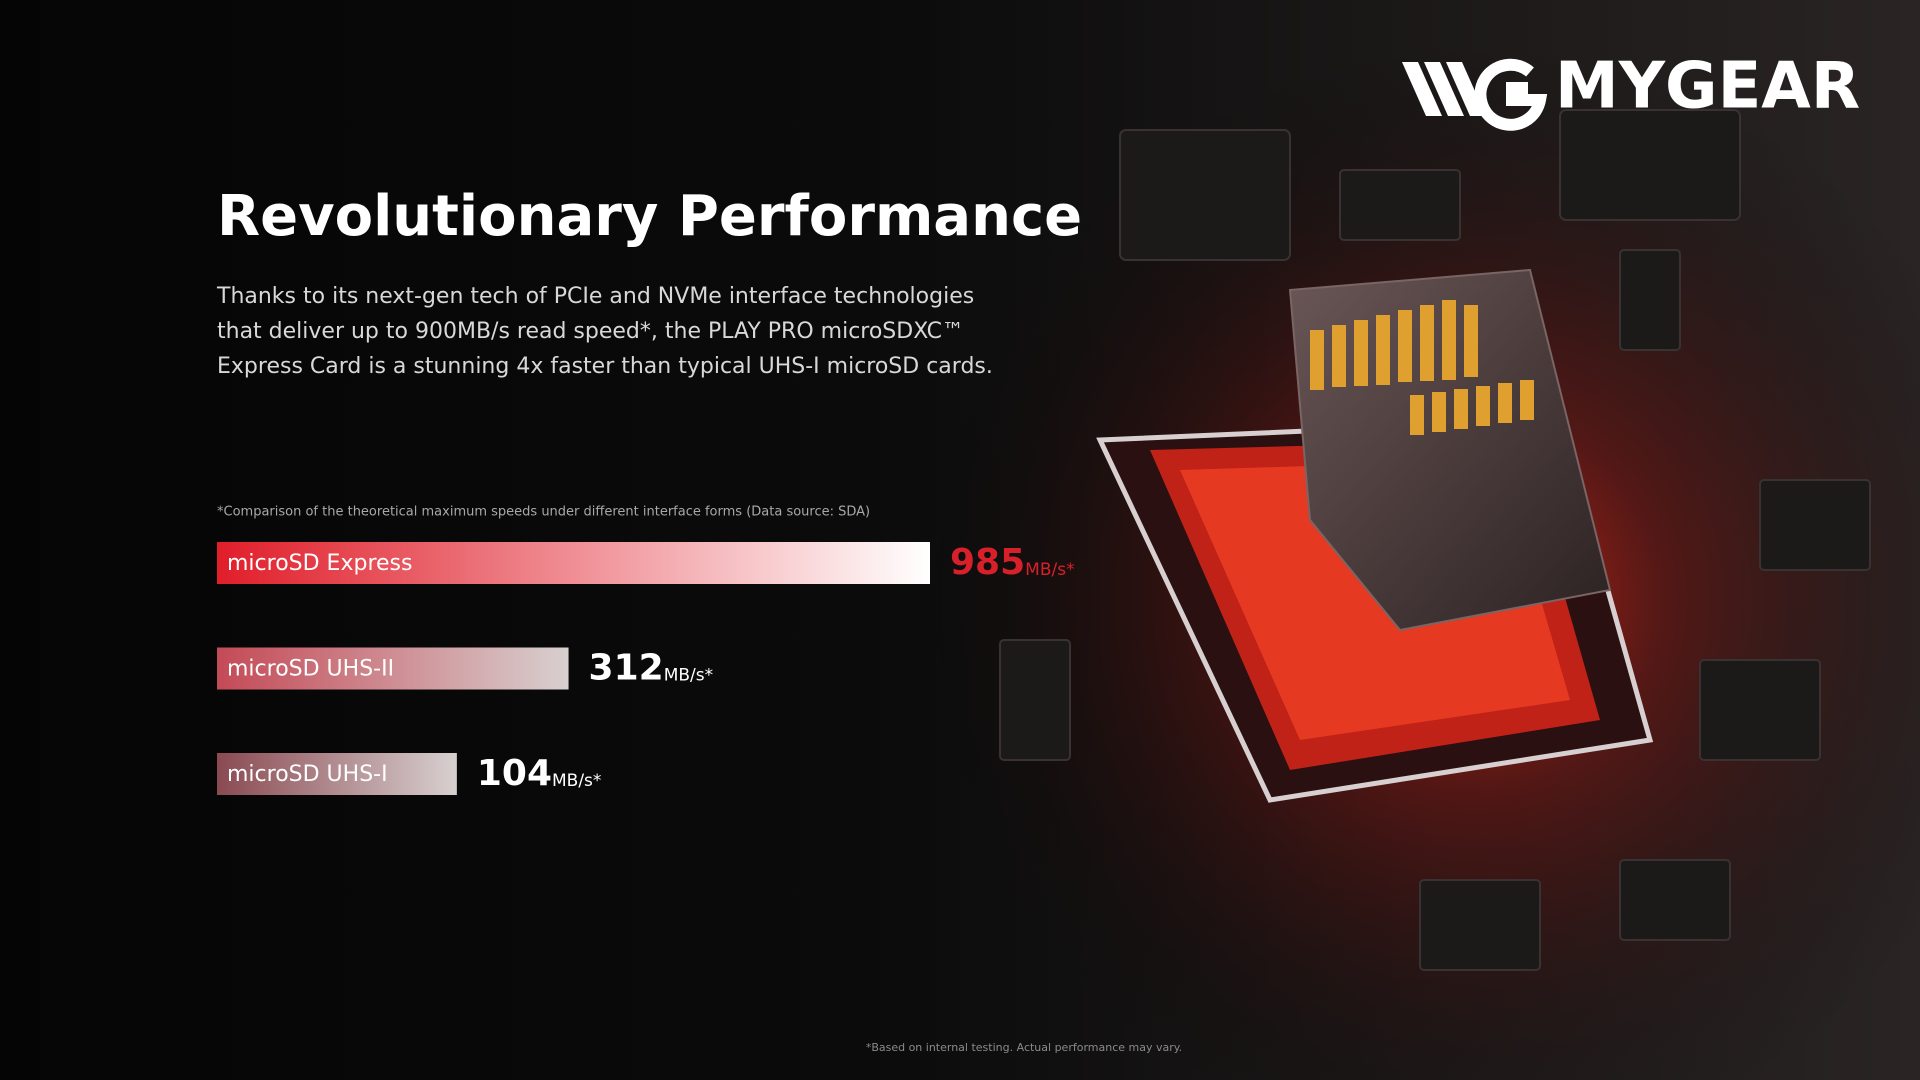  What do you see at coordinates (649, 216) in the screenshot?
I see `heading: Revolutionary Performance` at bounding box center [649, 216].